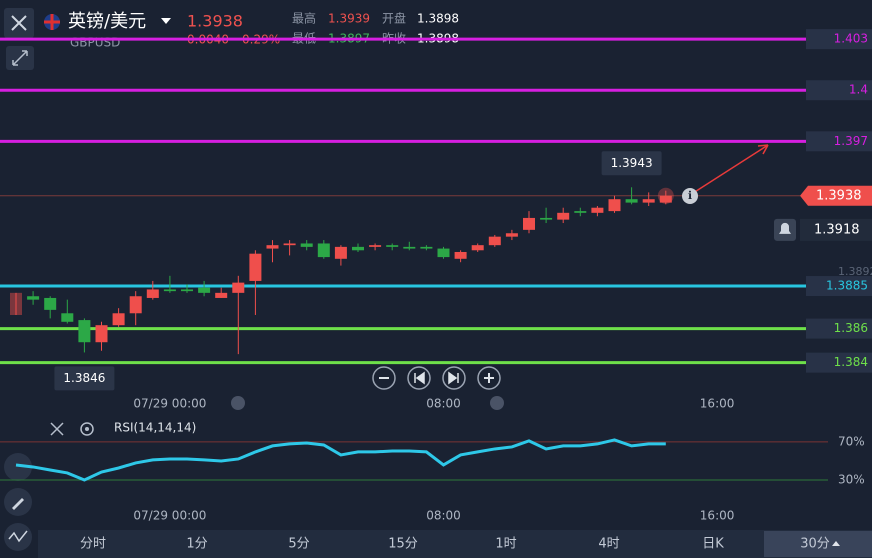  What do you see at coordinates (785, 228) in the screenshot?
I see `alert-bell` at bounding box center [785, 228].